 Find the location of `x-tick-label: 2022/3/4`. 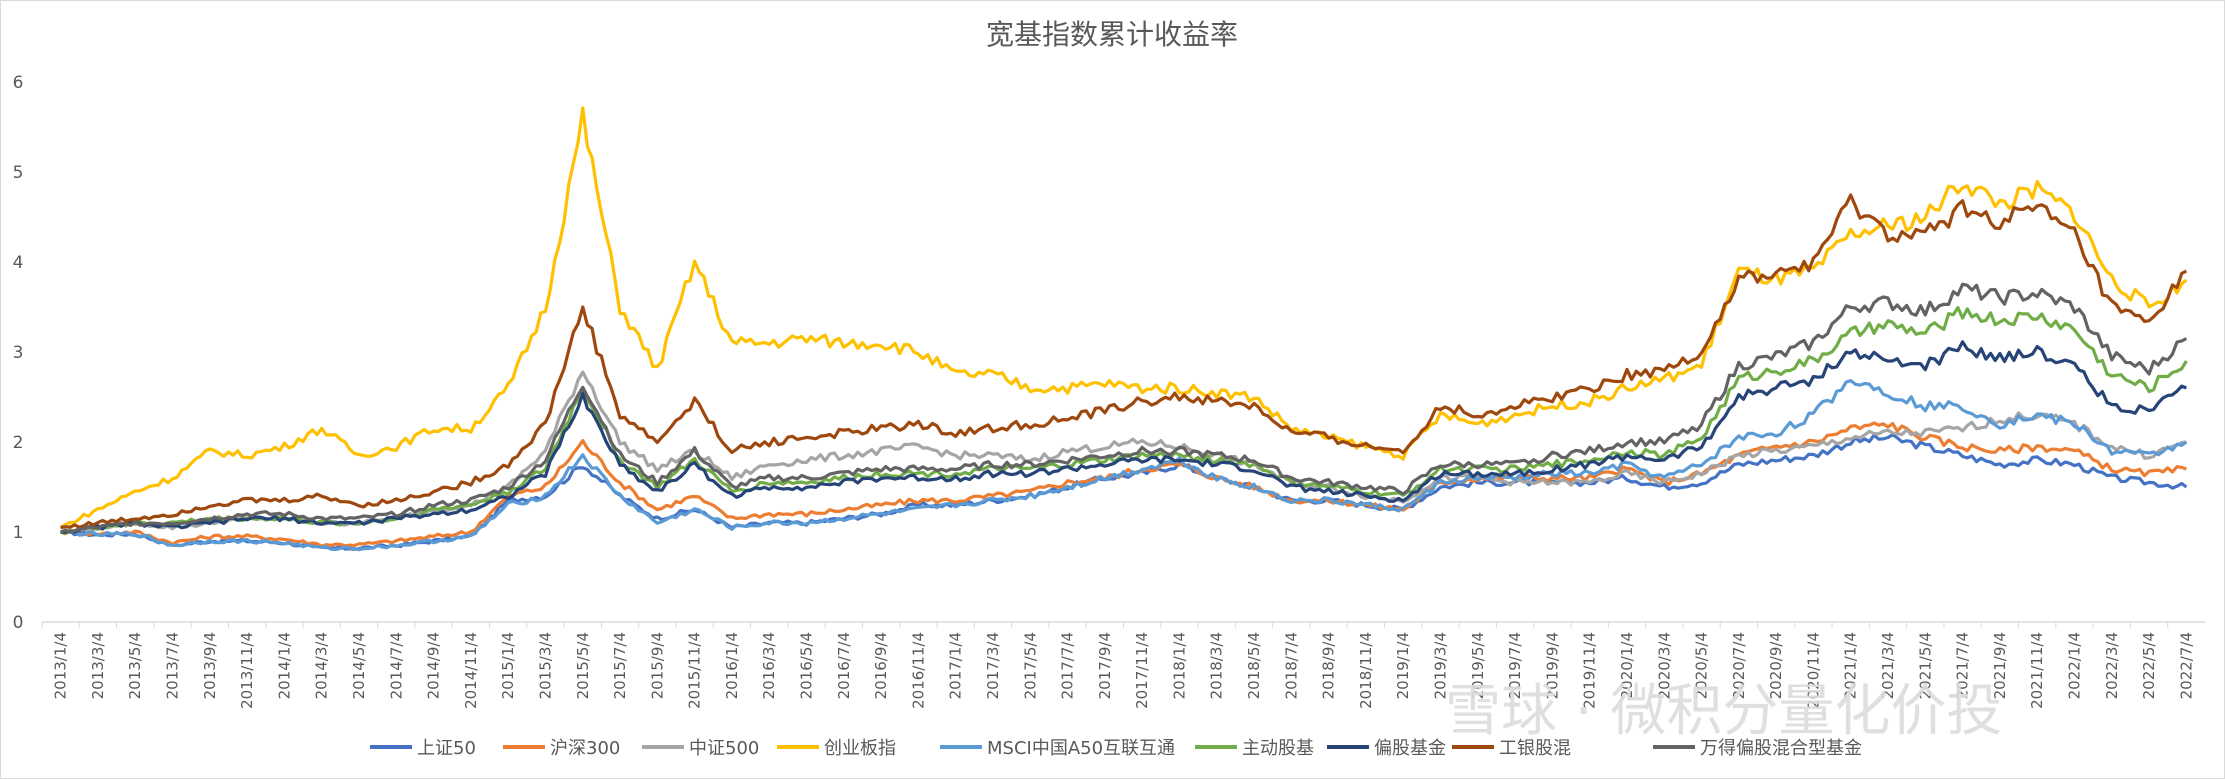

x-tick-label: 2022/3/4 is located at coordinates (2112, 665).